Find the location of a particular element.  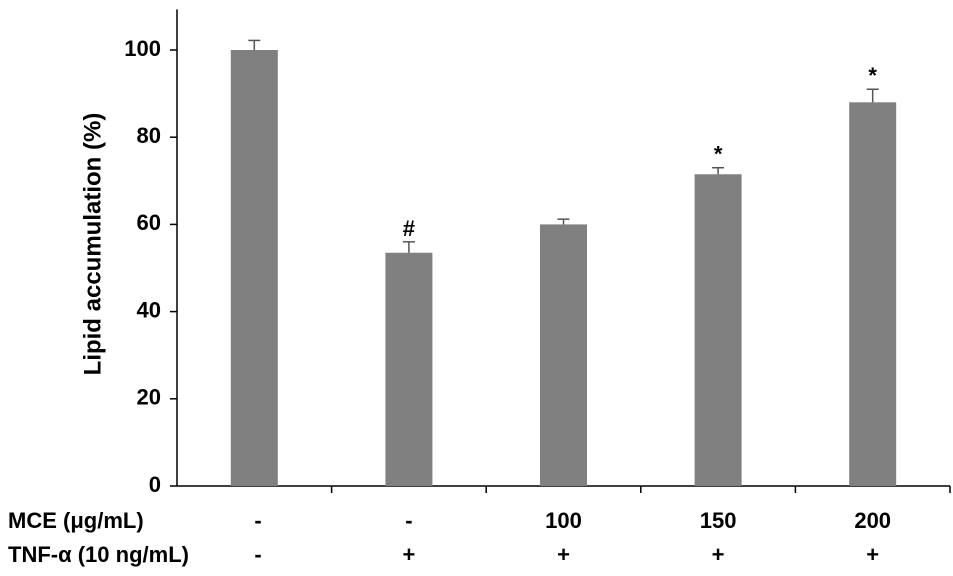

treatment-cell-2-5: + is located at coordinates (872, 554).